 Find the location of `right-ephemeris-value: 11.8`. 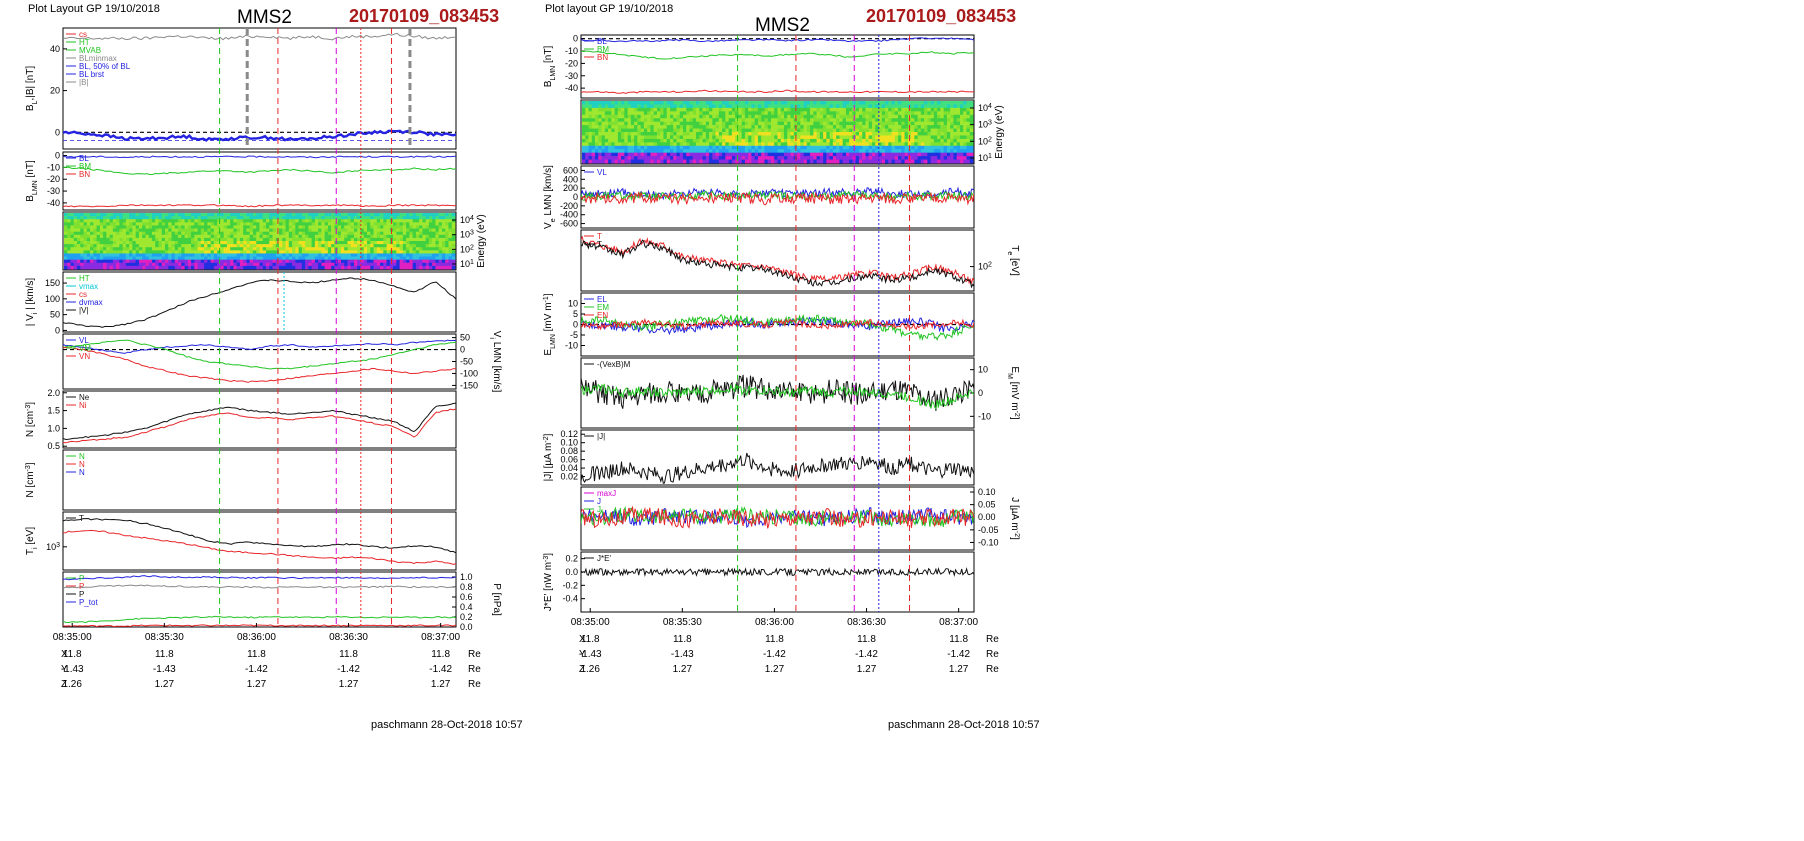

right-ephemeris-value: 11.8 is located at coordinates (866, 639).